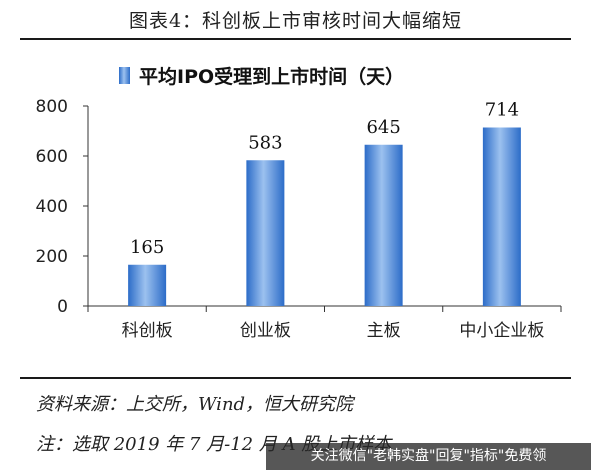  What do you see at coordinates (501, 331) in the screenshot?
I see `x-tick-label: 中小企业板` at bounding box center [501, 331].